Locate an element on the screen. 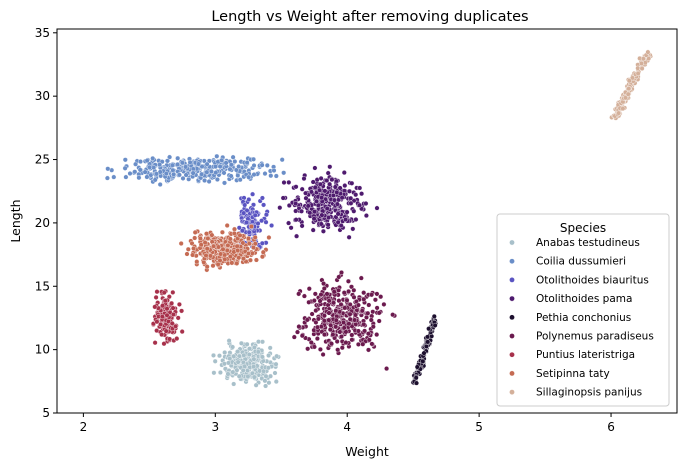 The image size is (687, 468). x-tick-label: 5 is located at coordinates (479, 427).